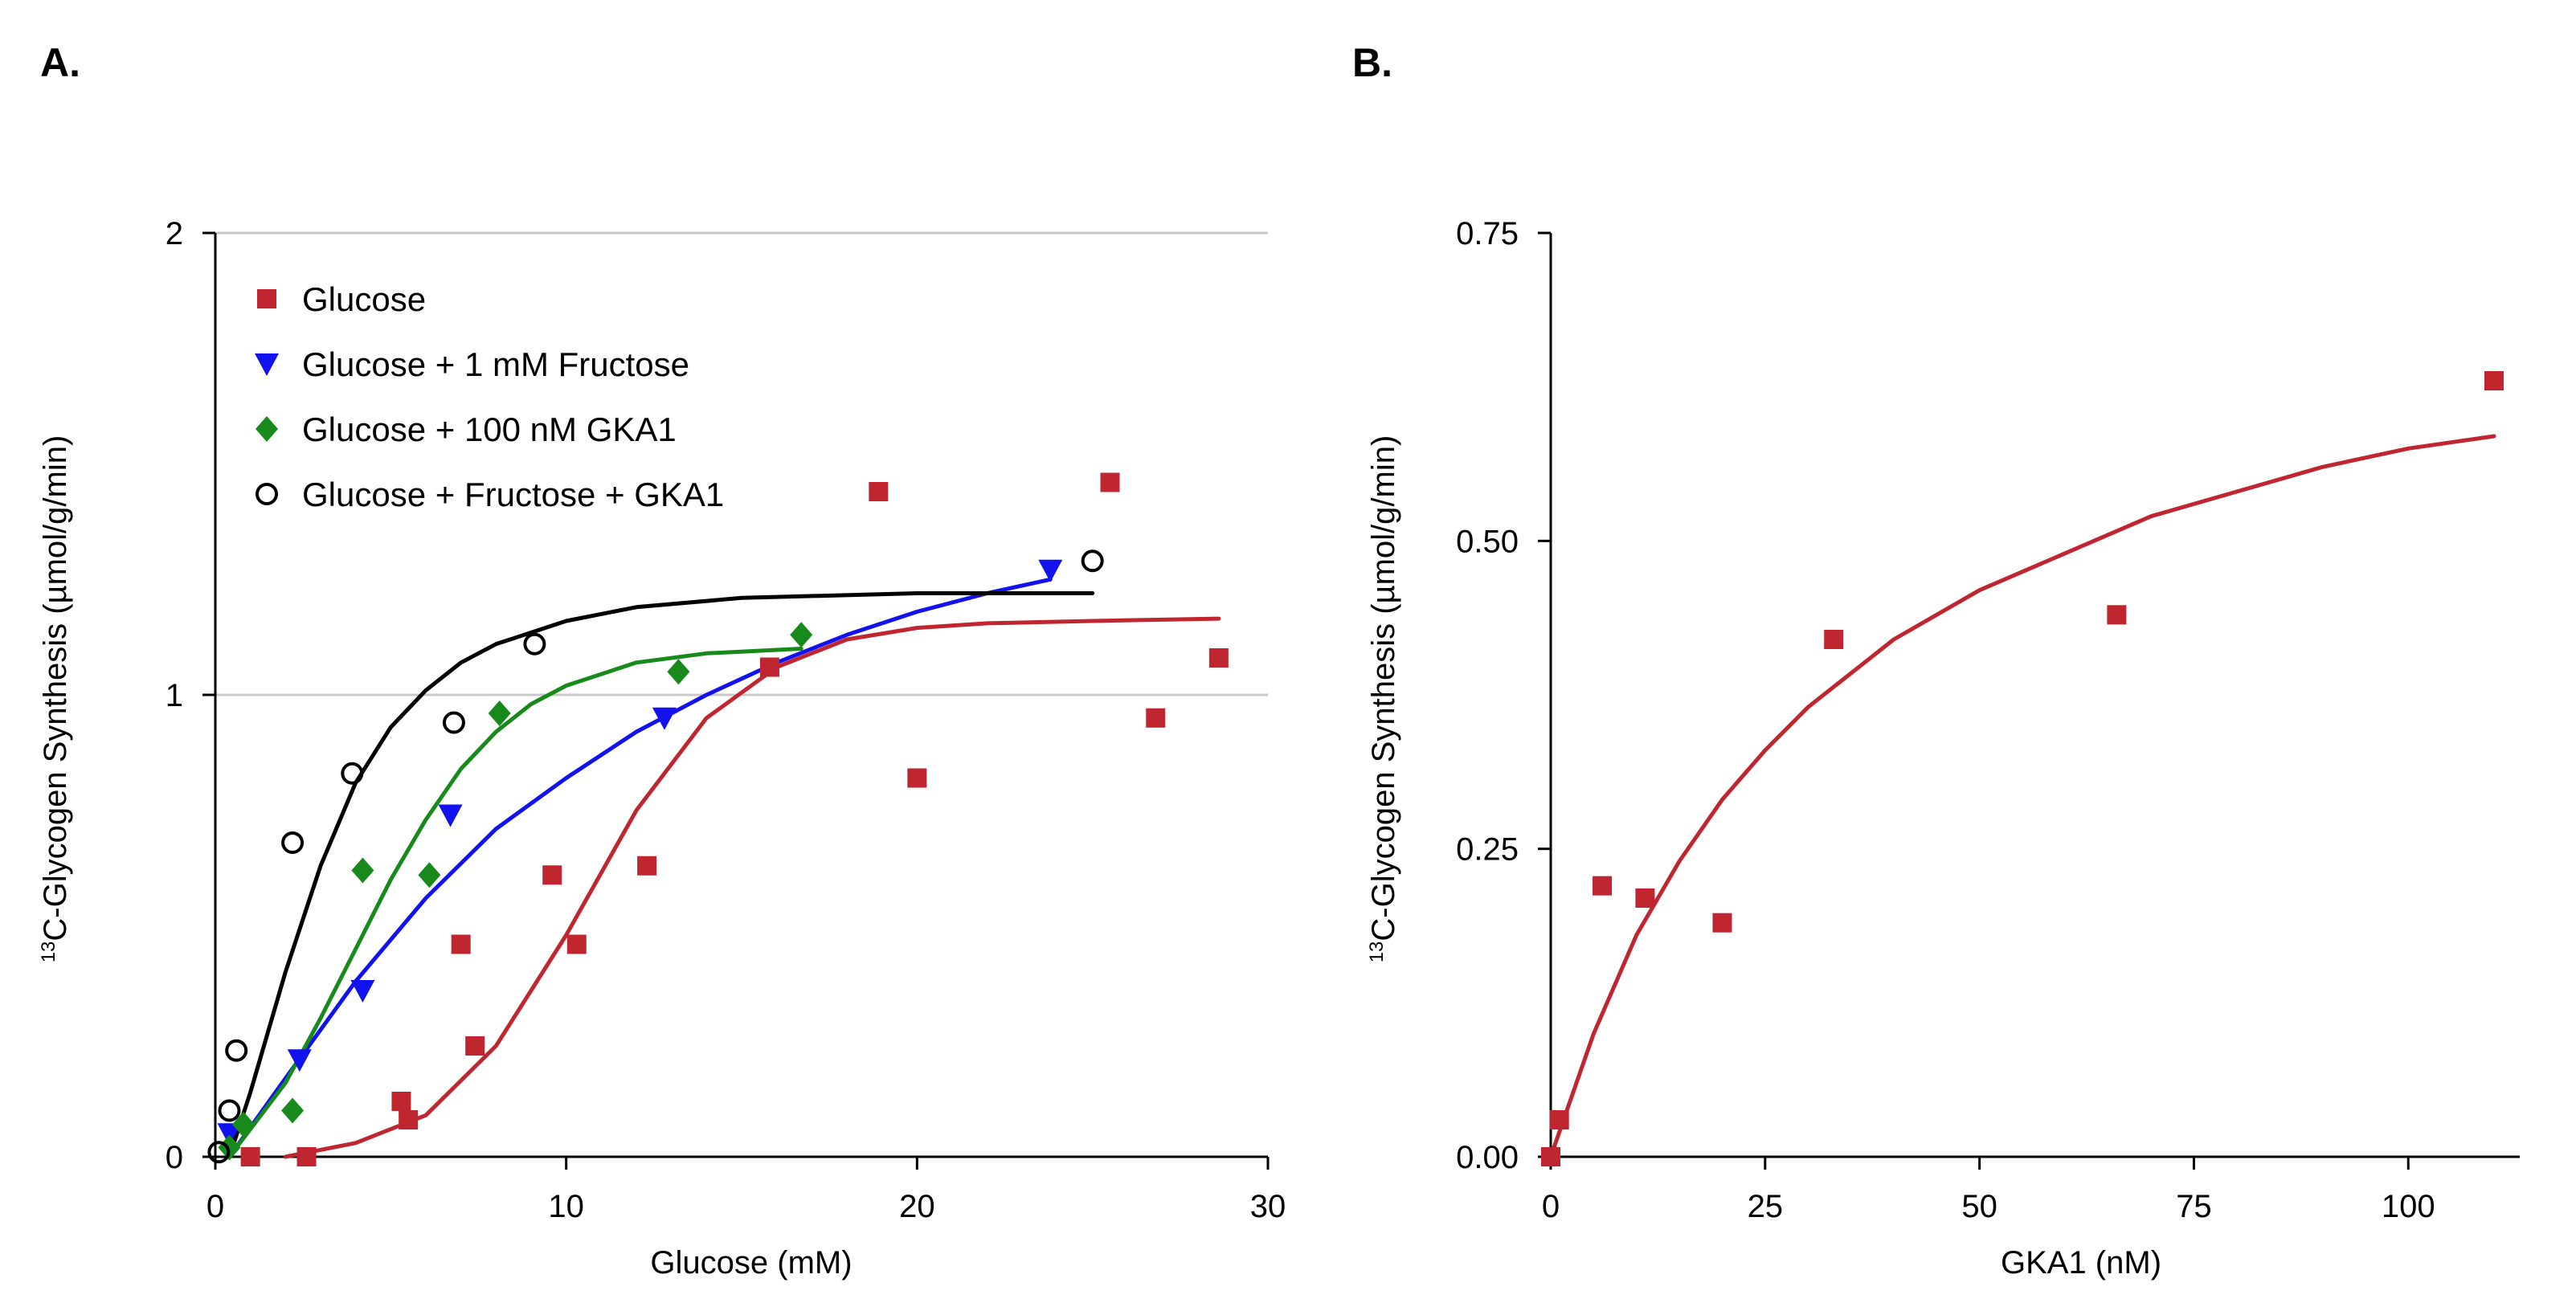  What do you see at coordinates (230, 1110) in the screenshot?
I see `data-point-s3-p1` at bounding box center [230, 1110].